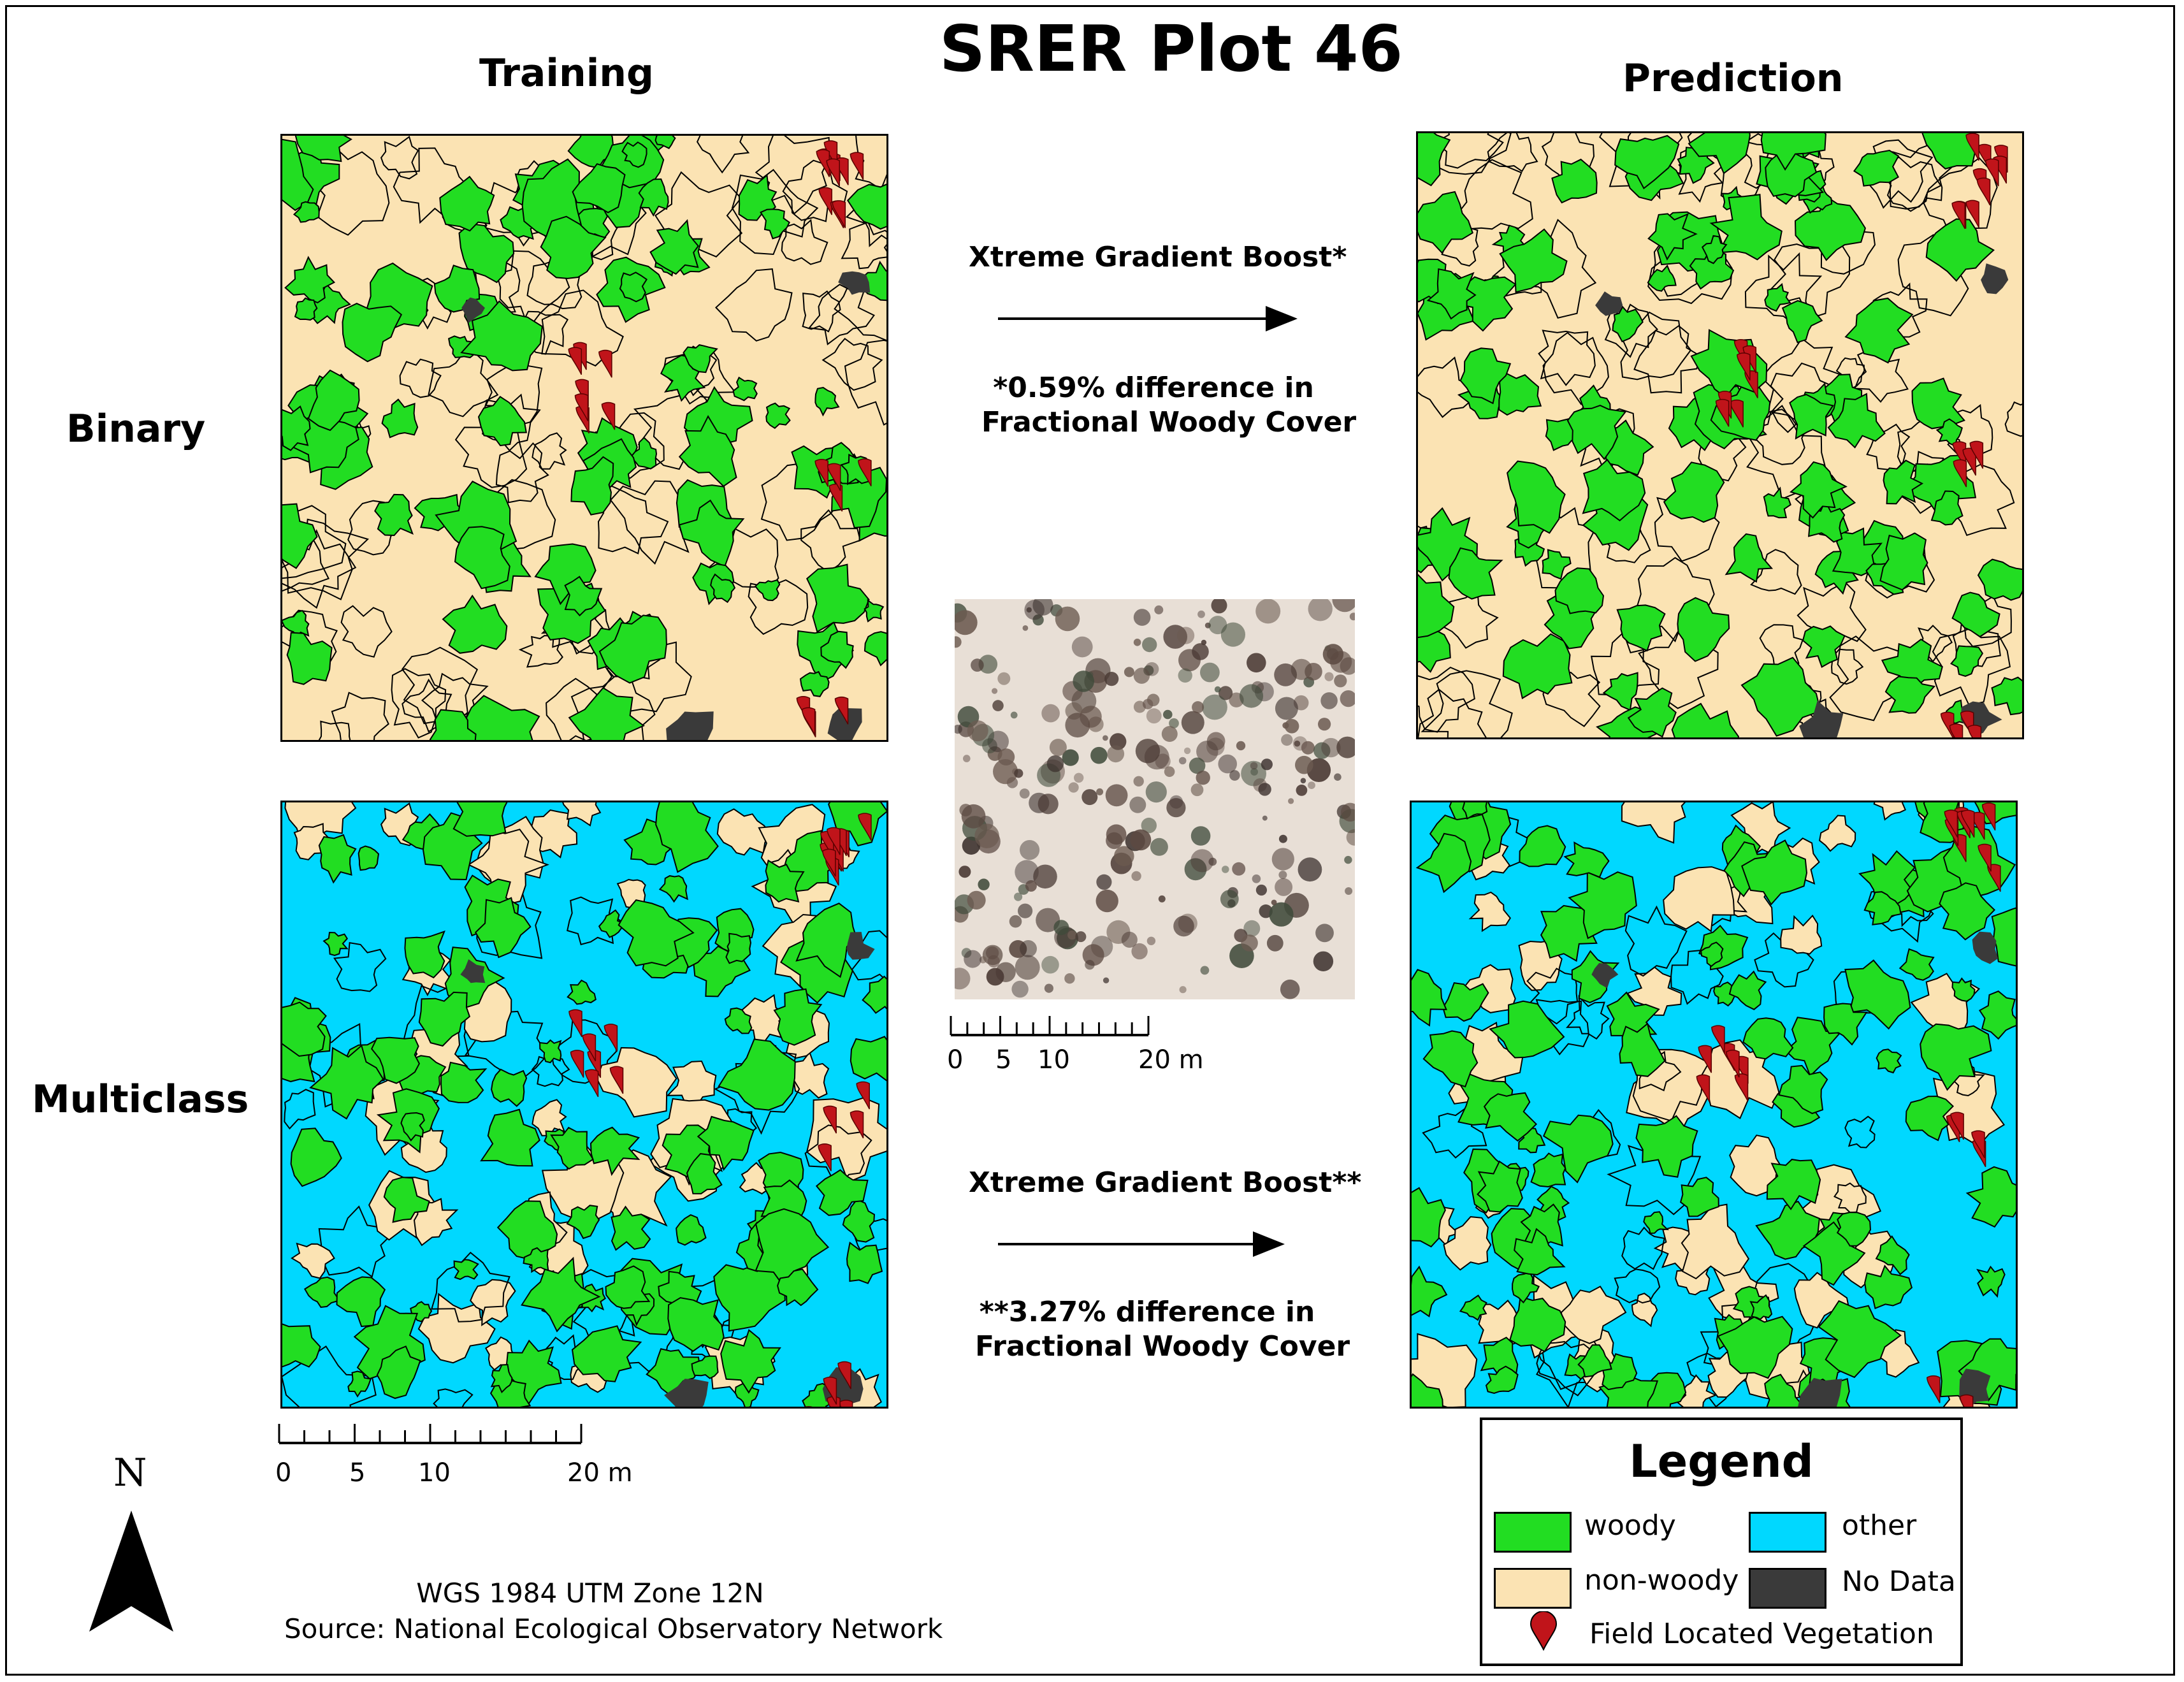 This screenshot has height=1682, width=2184. Describe the element at coordinates (140, 1099) in the screenshot. I see `row-title-multiclass: Multiclass` at that location.